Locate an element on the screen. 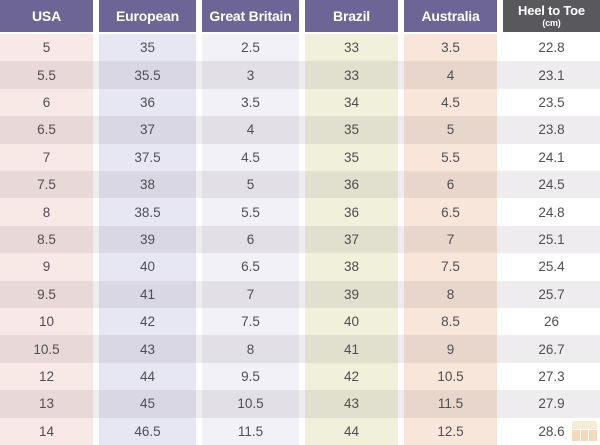  cell-brazil: 37 is located at coordinates (351, 239).